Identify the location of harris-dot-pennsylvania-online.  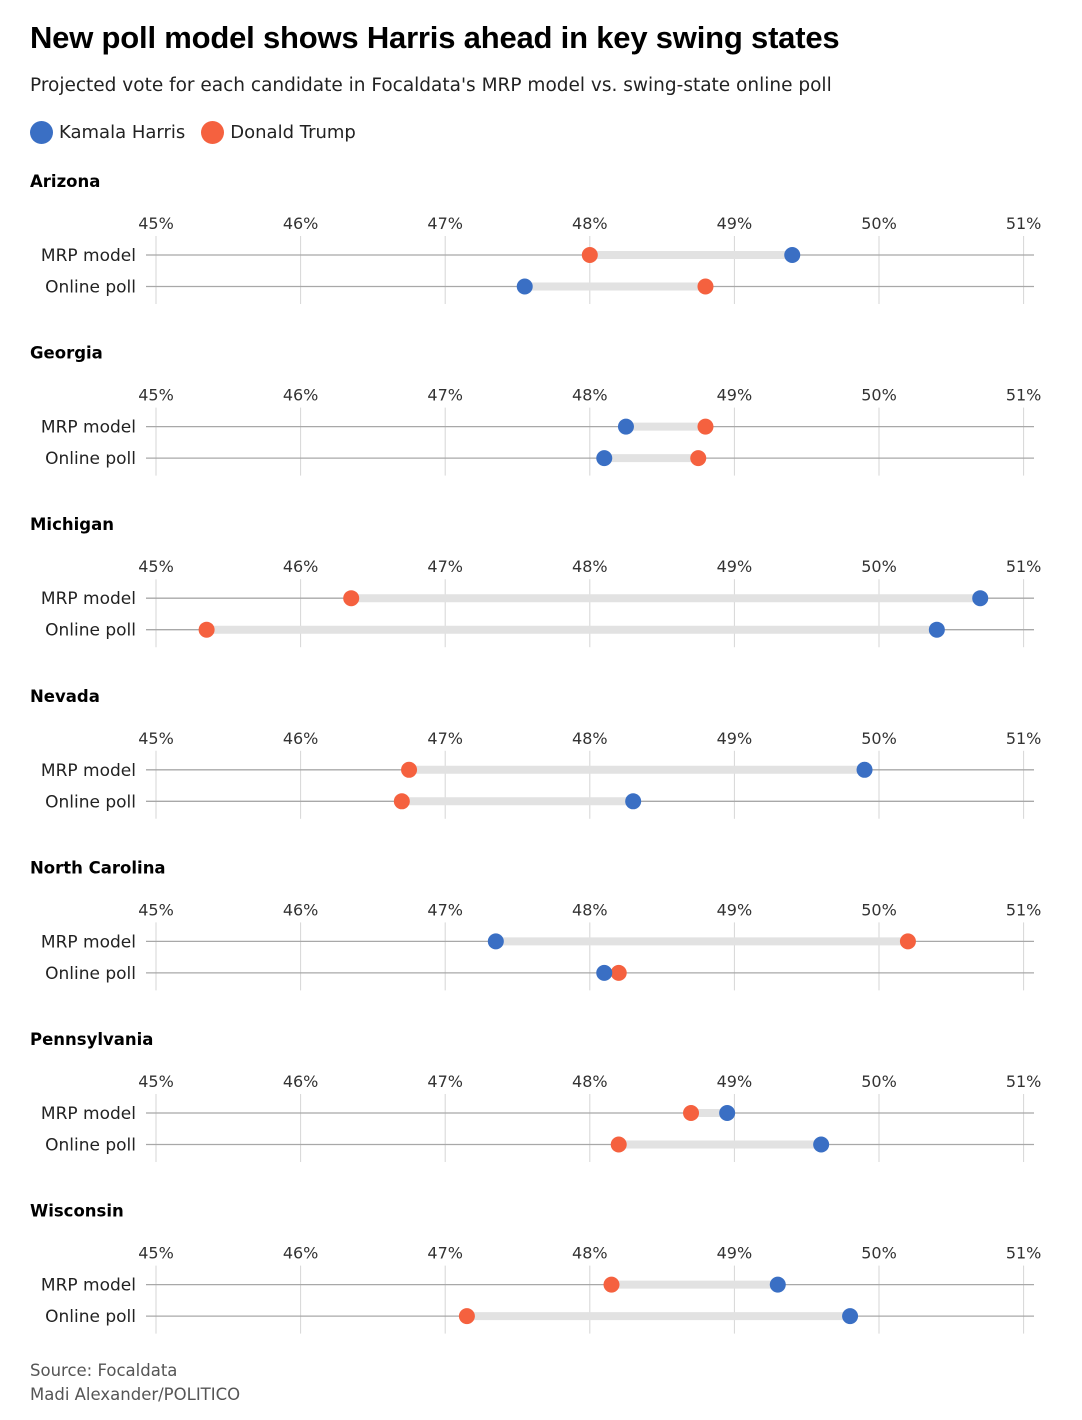
(821, 1144).